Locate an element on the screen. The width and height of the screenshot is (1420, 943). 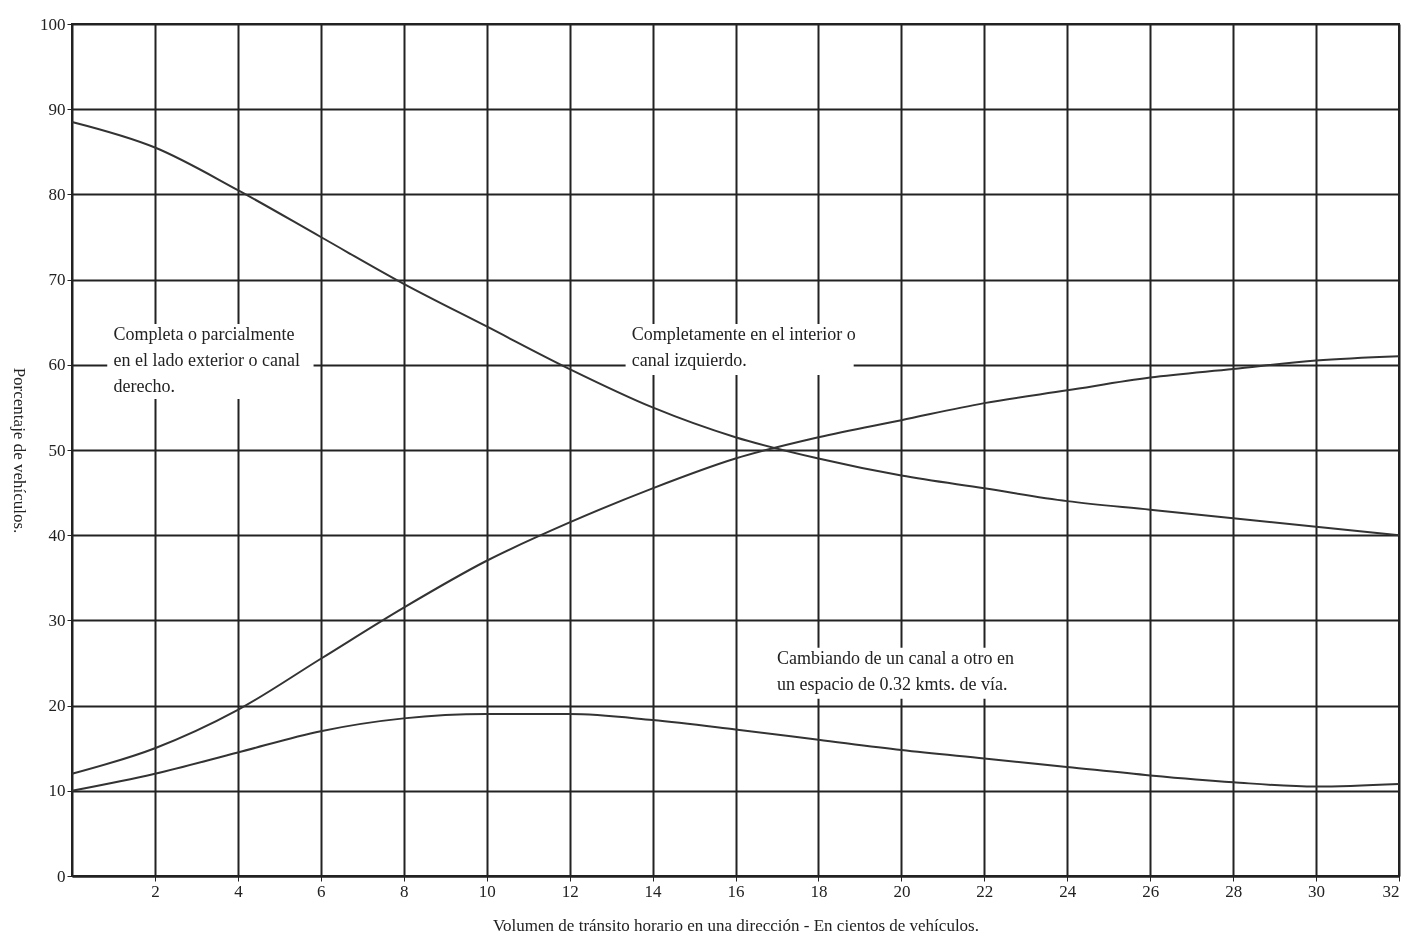
y-tick-label: 20 is located at coordinates (57, 706).